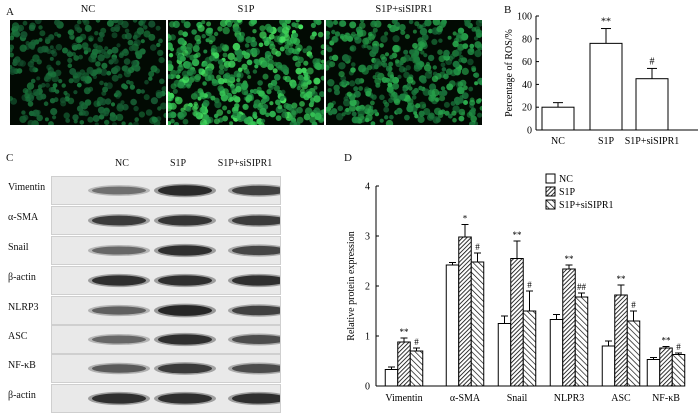 The width and height of the screenshot is (700, 417). I want to click on micrograph-title-s1p-sisipr1: S1P+siSIPR1, so click(404, 9).